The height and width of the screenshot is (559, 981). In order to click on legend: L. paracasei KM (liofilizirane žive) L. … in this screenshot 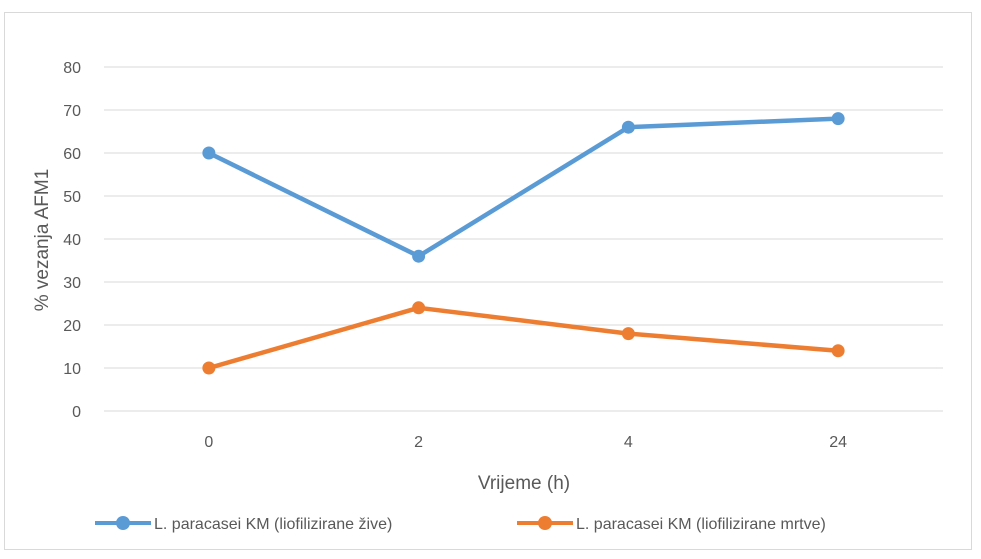, I will do `click(460, 524)`.